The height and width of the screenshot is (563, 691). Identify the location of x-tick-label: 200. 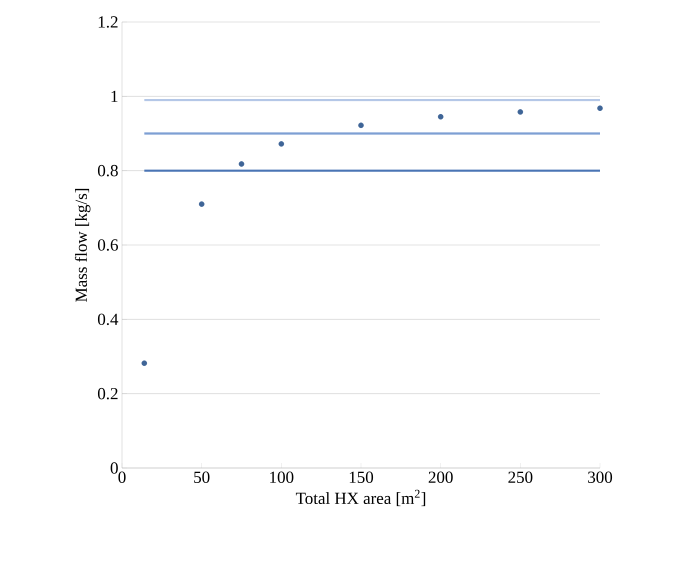
(440, 477).